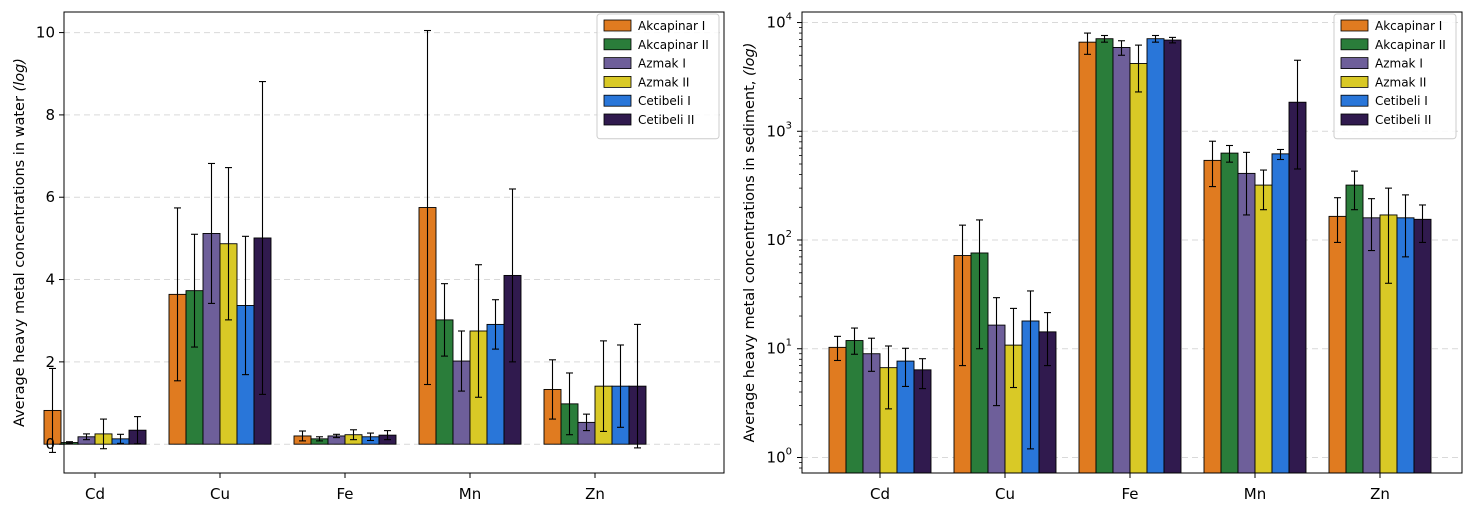 Image resolution: width=1472 pixels, height=513 pixels. I want to click on bar-Fe-Azmak-II, so click(1138, 268).